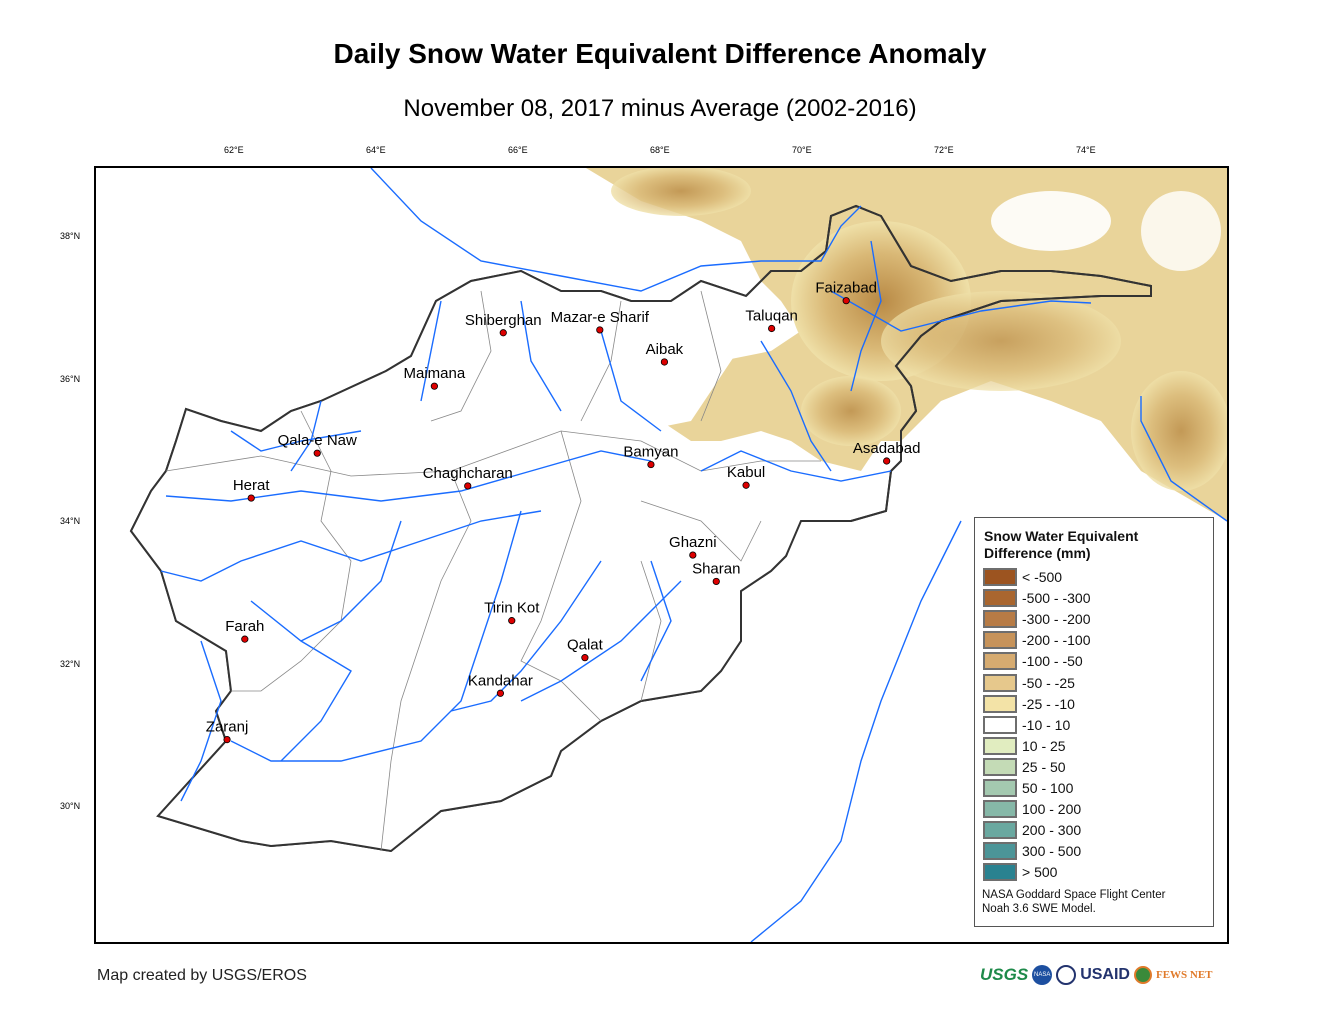 Image resolution: width=1320 pixels, height=1020 pixels. Describe the element at coordinates (512, 612) in the screenshot. I see `city: Tirin Kot` at that location.